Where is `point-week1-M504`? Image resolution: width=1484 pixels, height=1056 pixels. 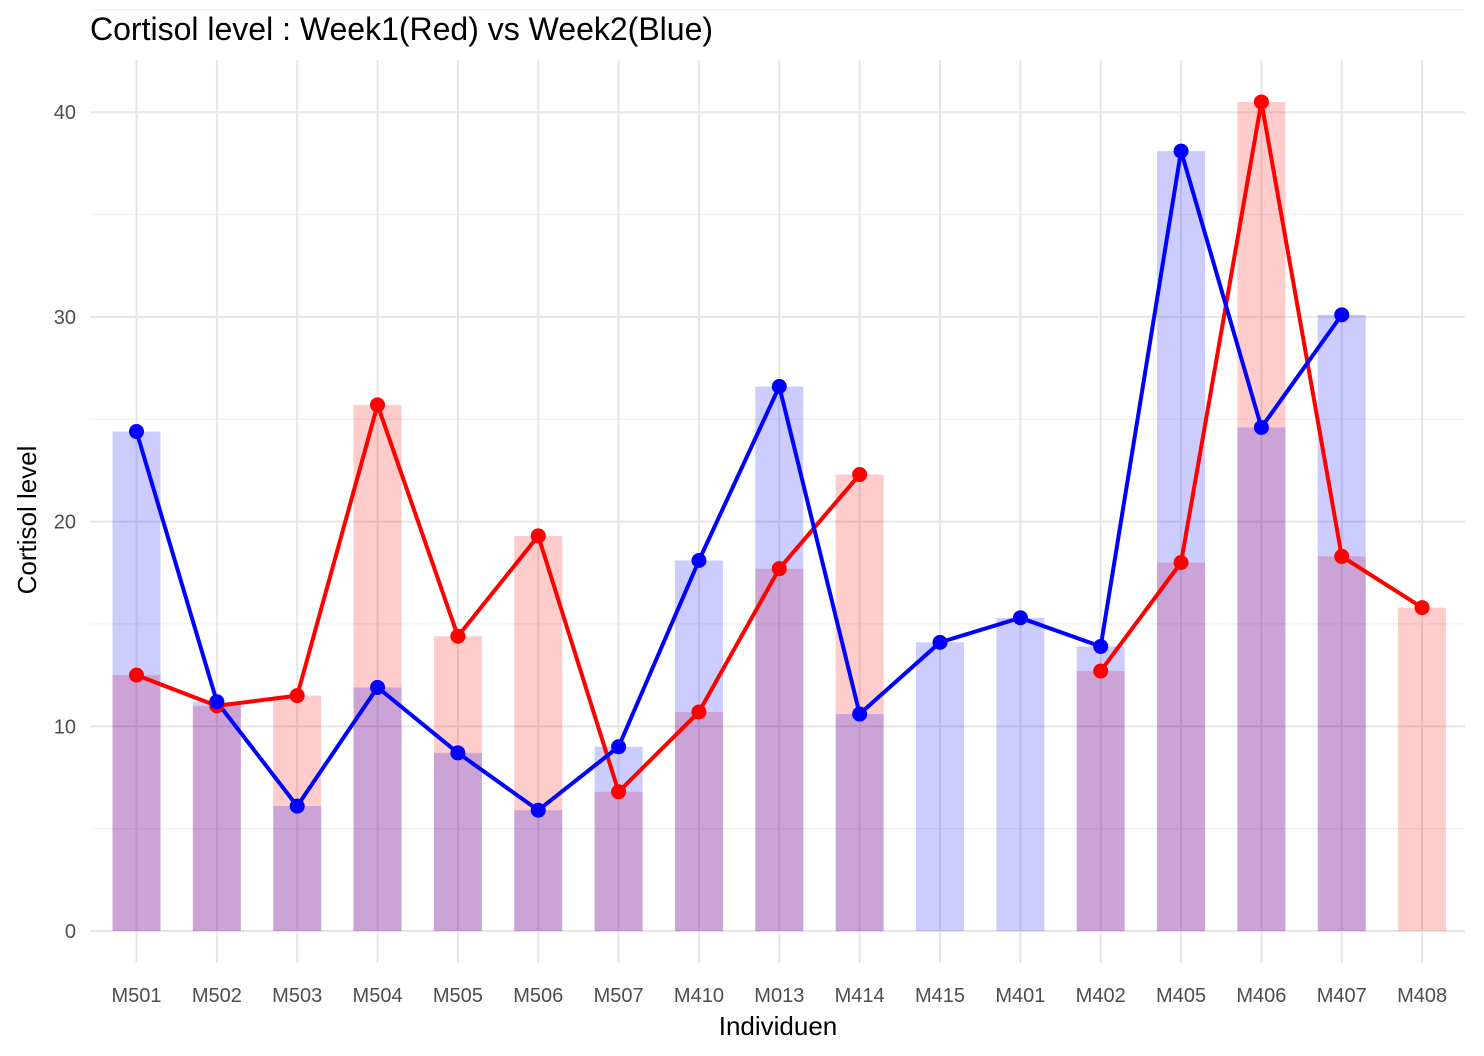 point-week1-M504 is located at coordinates (378, 405).